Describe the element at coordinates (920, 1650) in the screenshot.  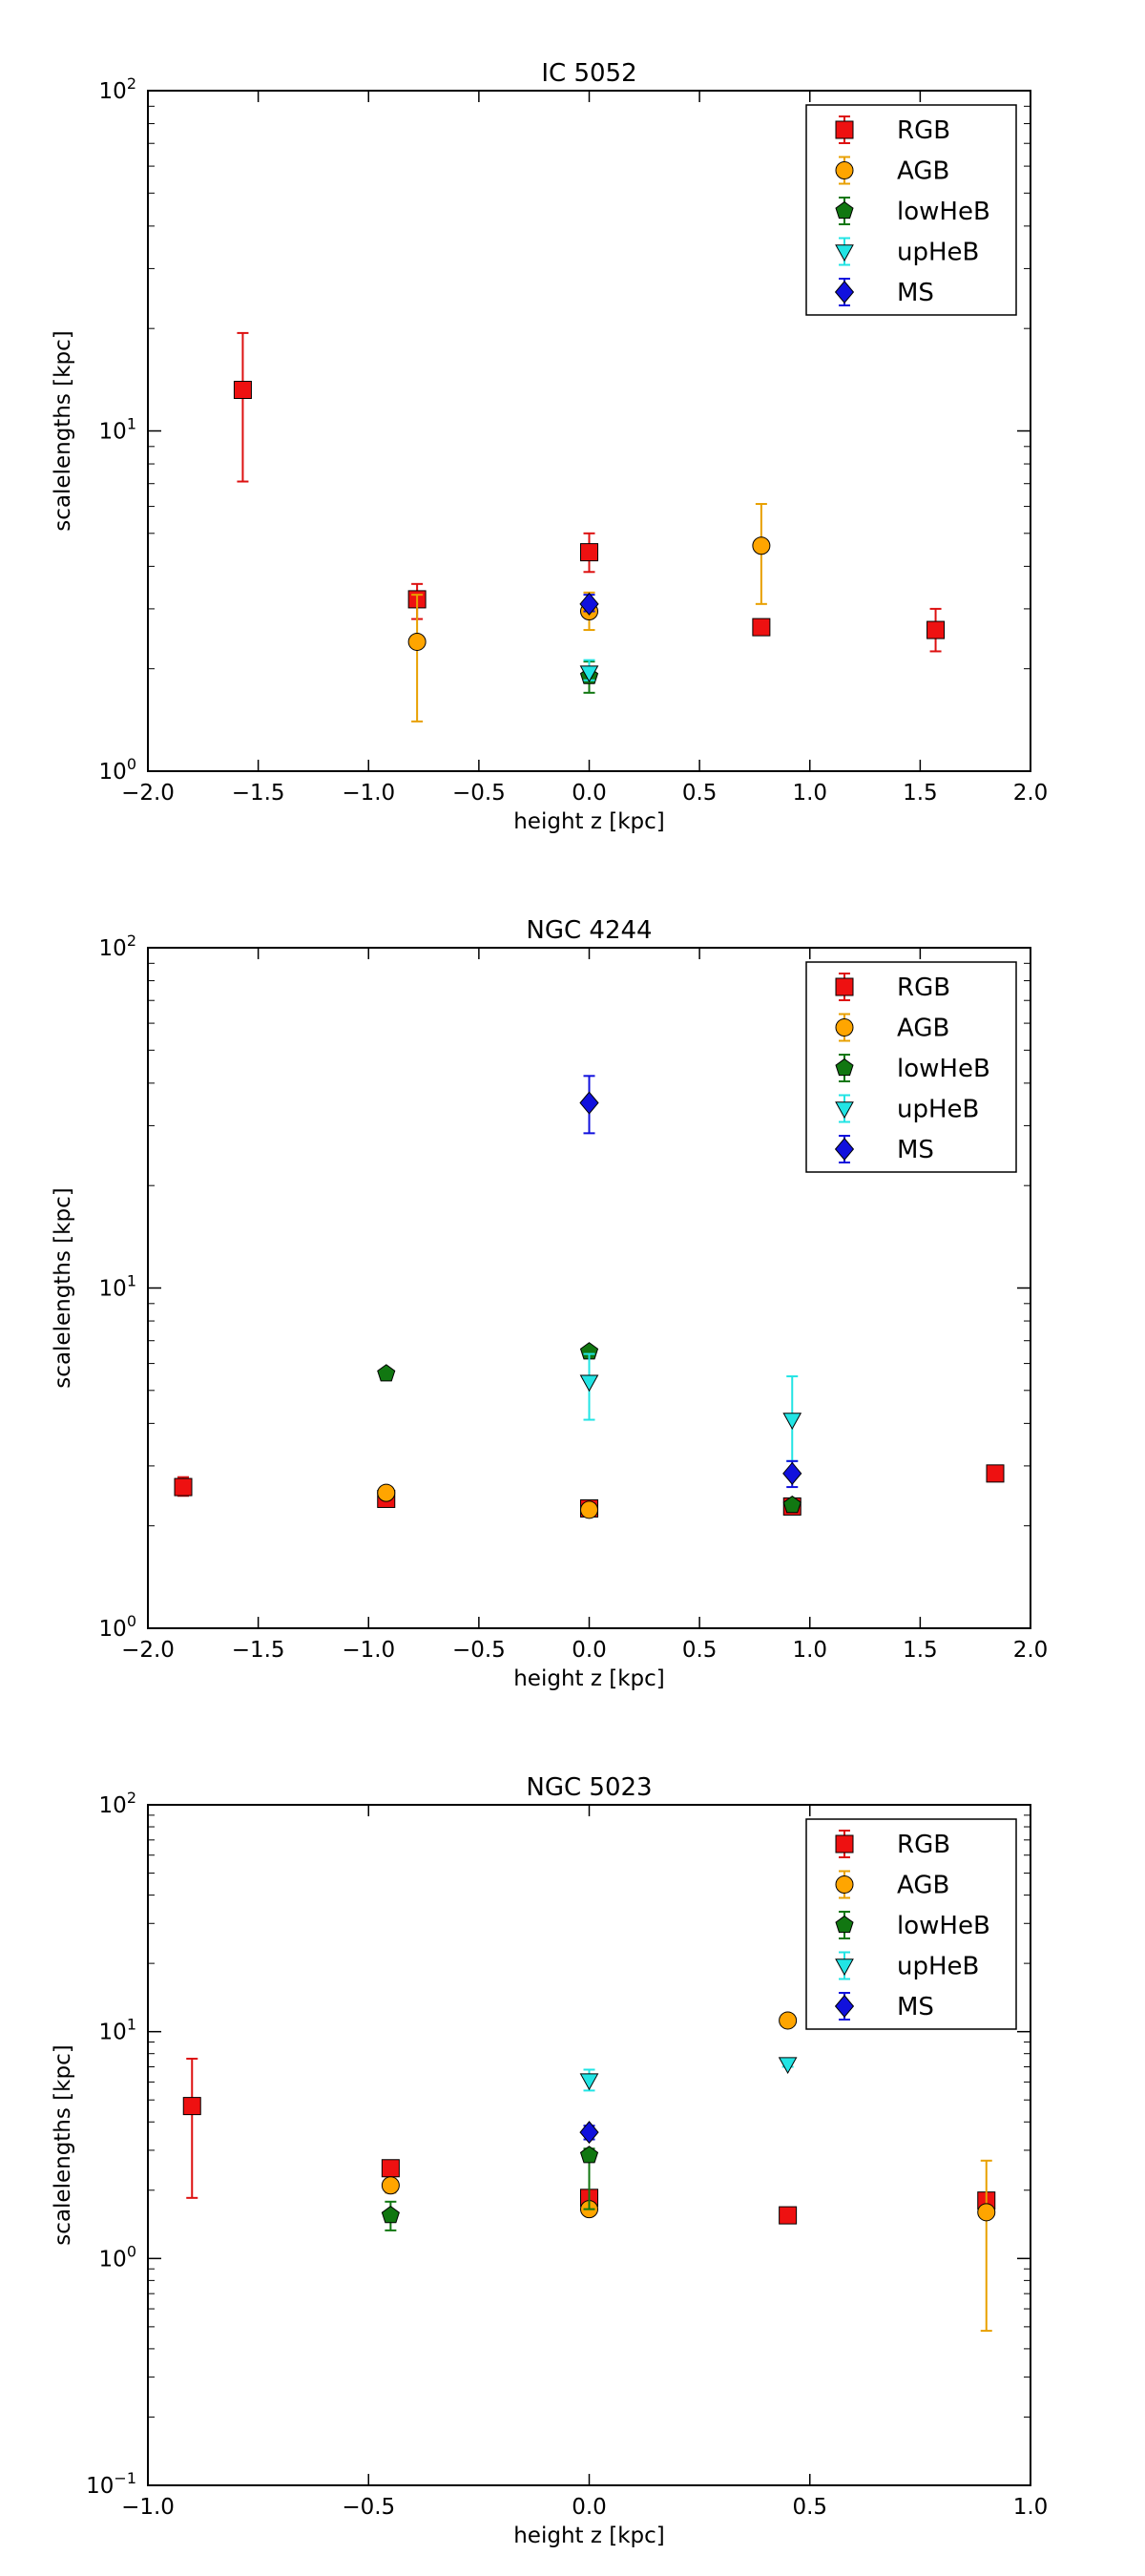
I see `x-tick-label: 1.5` at that location.